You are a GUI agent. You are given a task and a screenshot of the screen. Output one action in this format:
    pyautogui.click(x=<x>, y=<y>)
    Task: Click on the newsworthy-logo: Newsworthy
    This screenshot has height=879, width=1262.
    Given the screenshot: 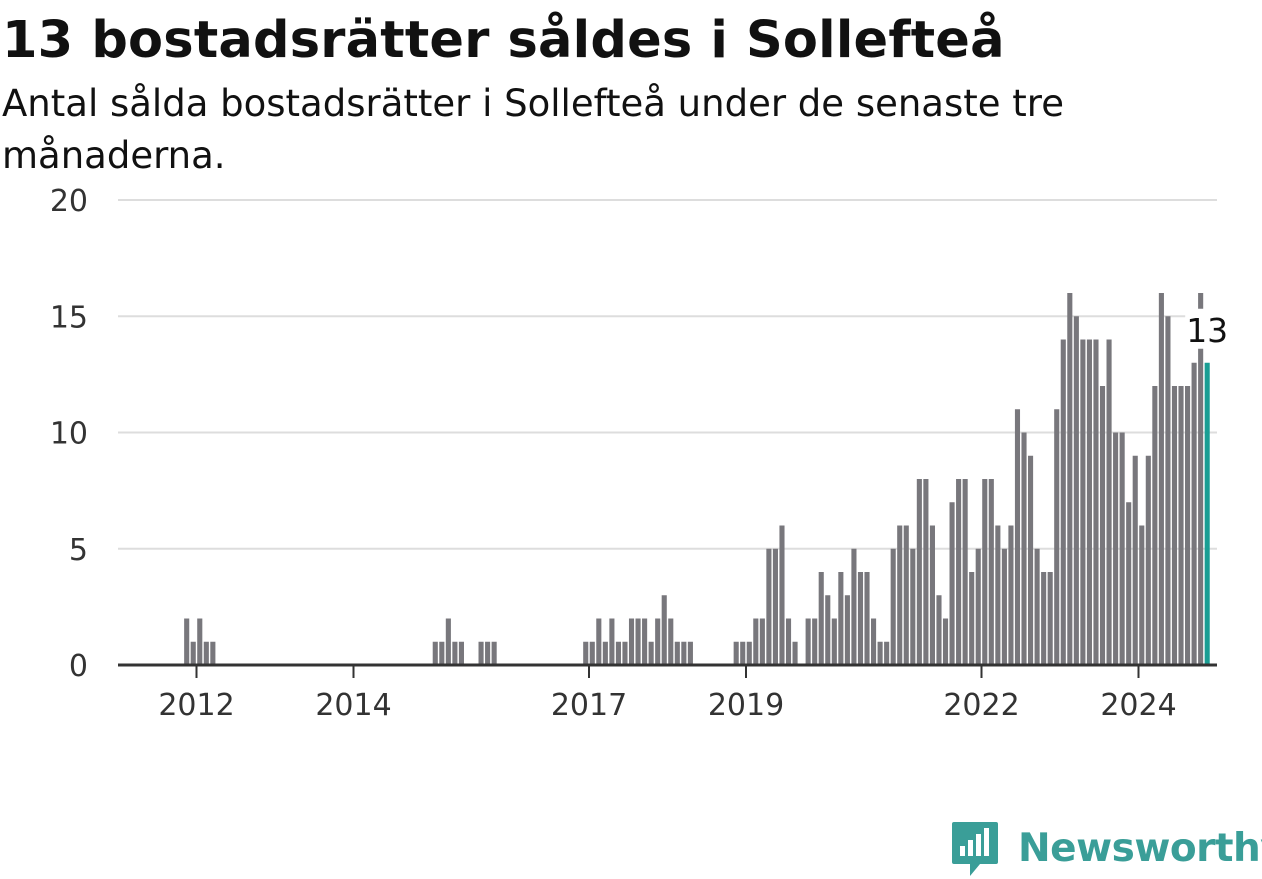 What is the action you would take?
    pyautogui.click(x=1106, y=848)
    